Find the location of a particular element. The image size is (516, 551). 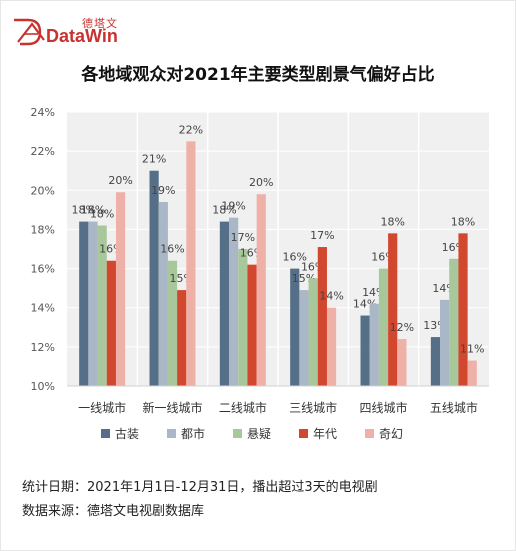

bar-奇幻-一线城市 is located at coordinates (120, 289).